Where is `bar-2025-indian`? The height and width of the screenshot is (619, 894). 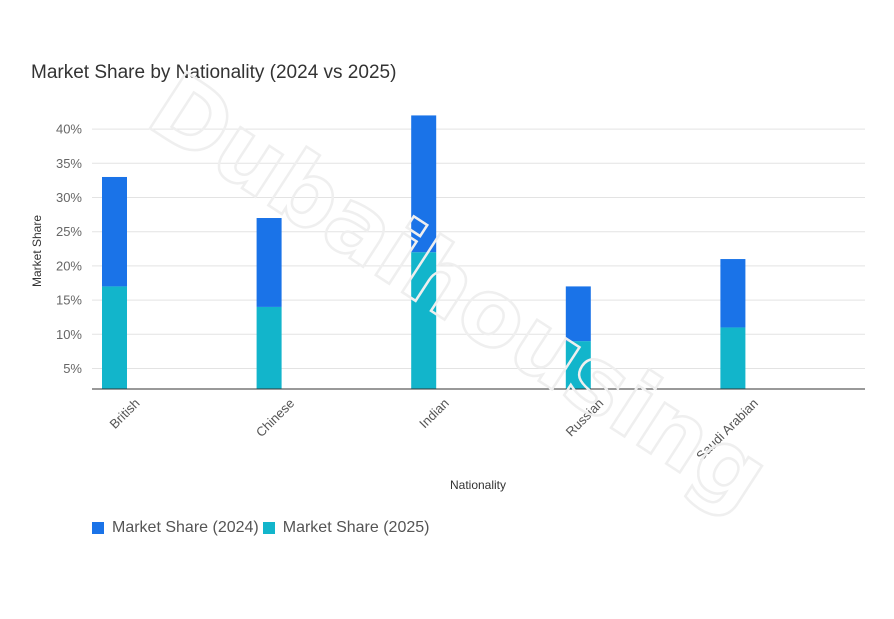
bar-2025-indian is located at coordinates (424, 320).